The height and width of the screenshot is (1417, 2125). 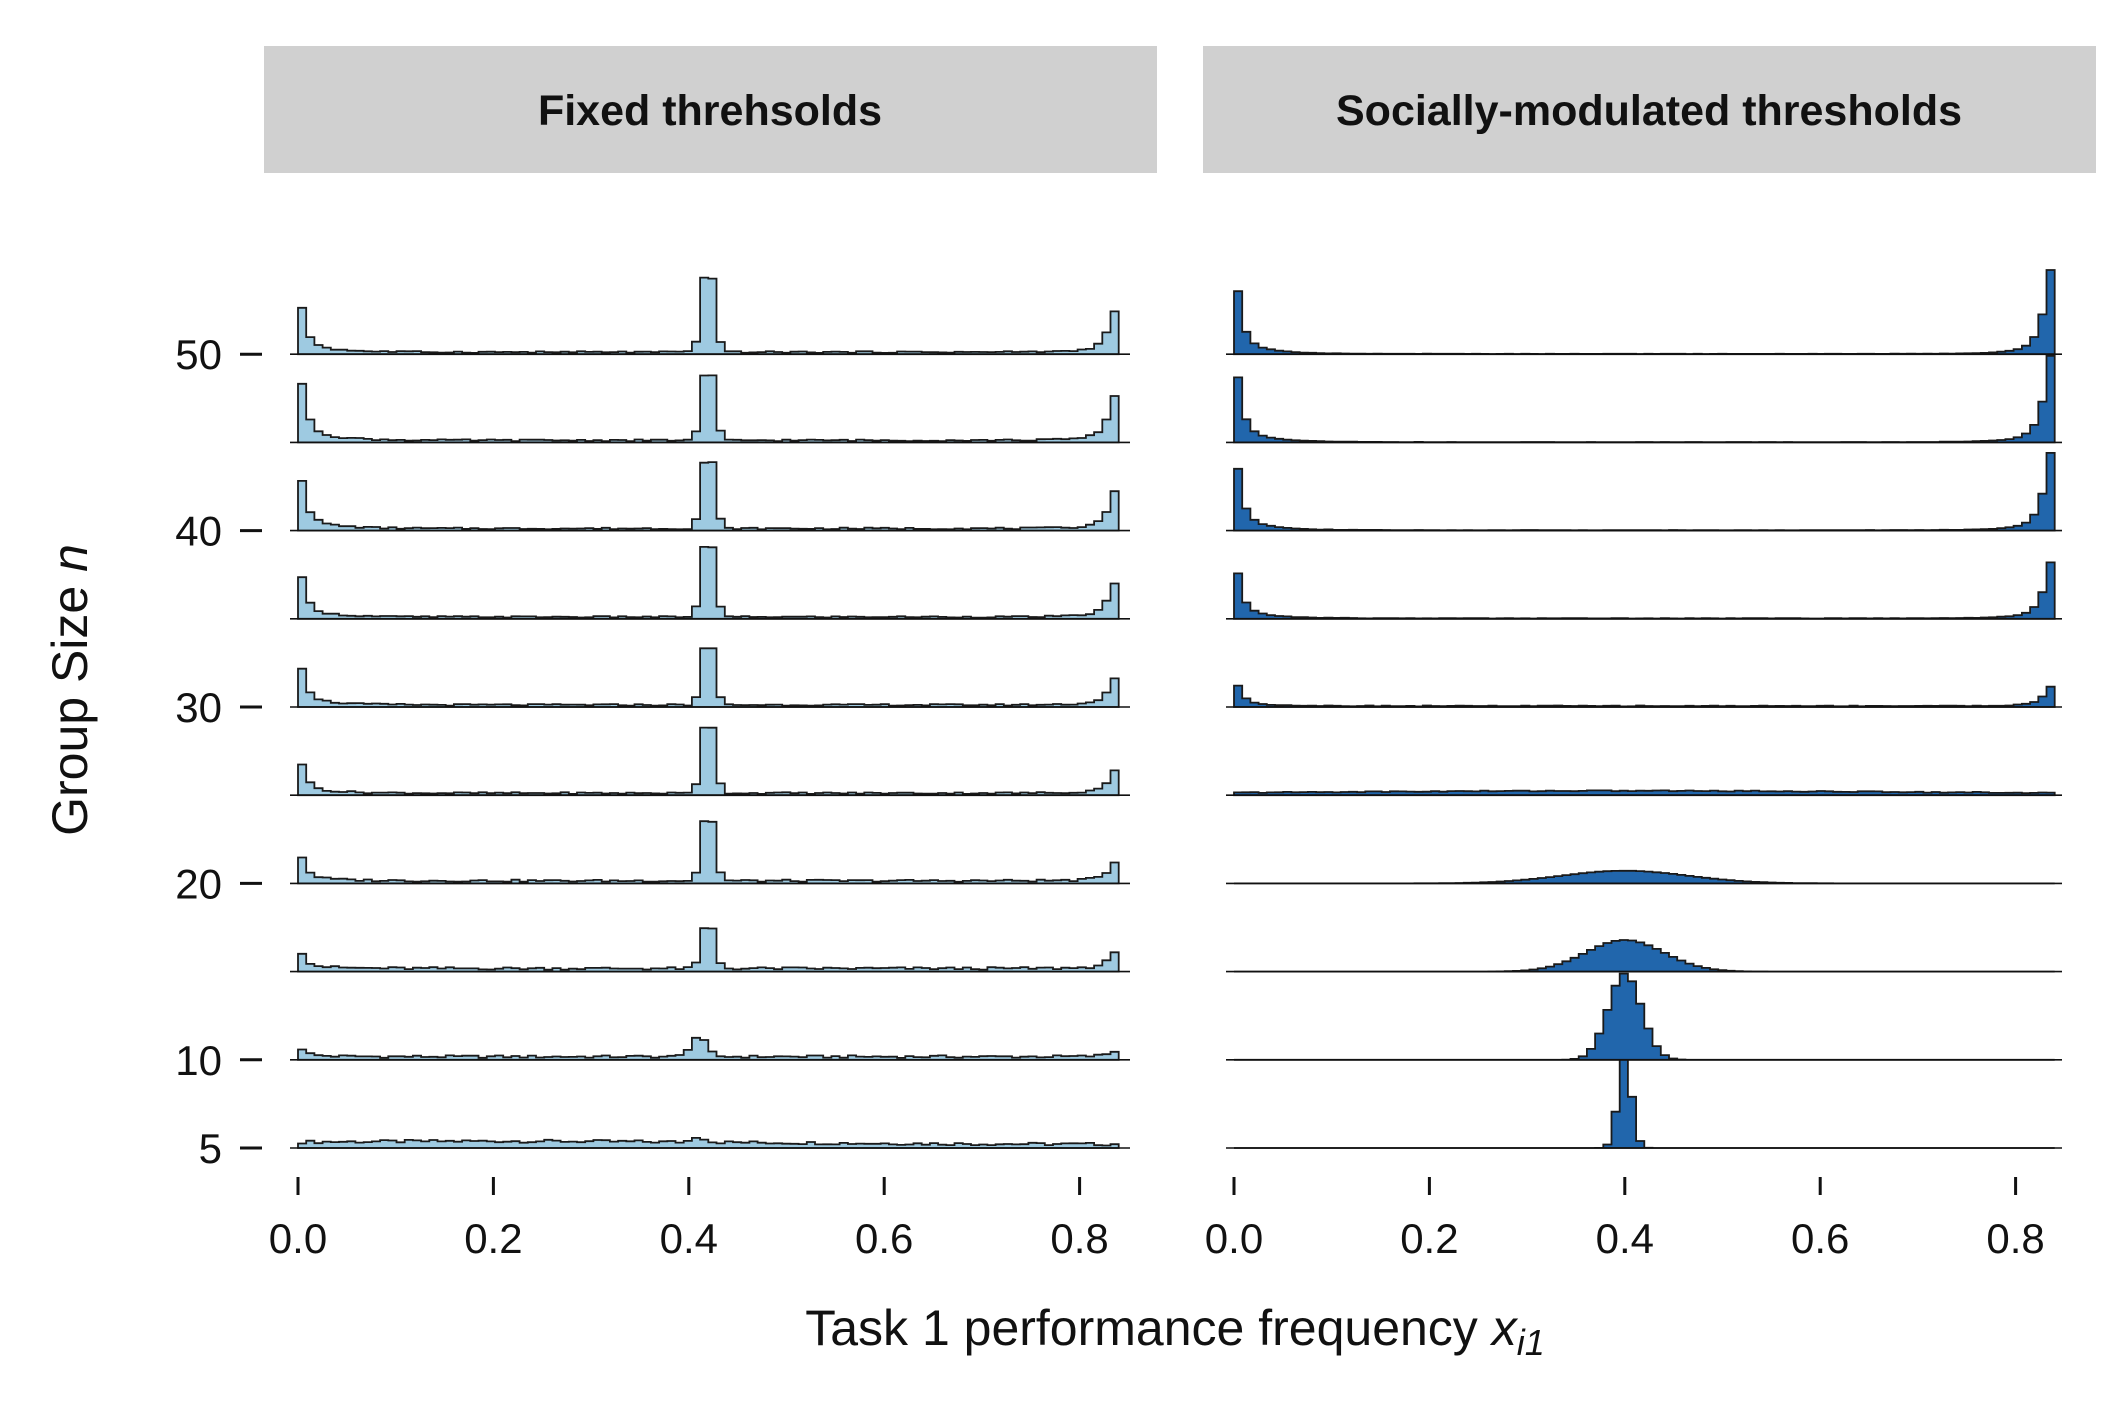 What do you see at coordinates (198, 1060) in the screenshot?
I see `y-tick-label: 10` at bounding box center [198, 1060].